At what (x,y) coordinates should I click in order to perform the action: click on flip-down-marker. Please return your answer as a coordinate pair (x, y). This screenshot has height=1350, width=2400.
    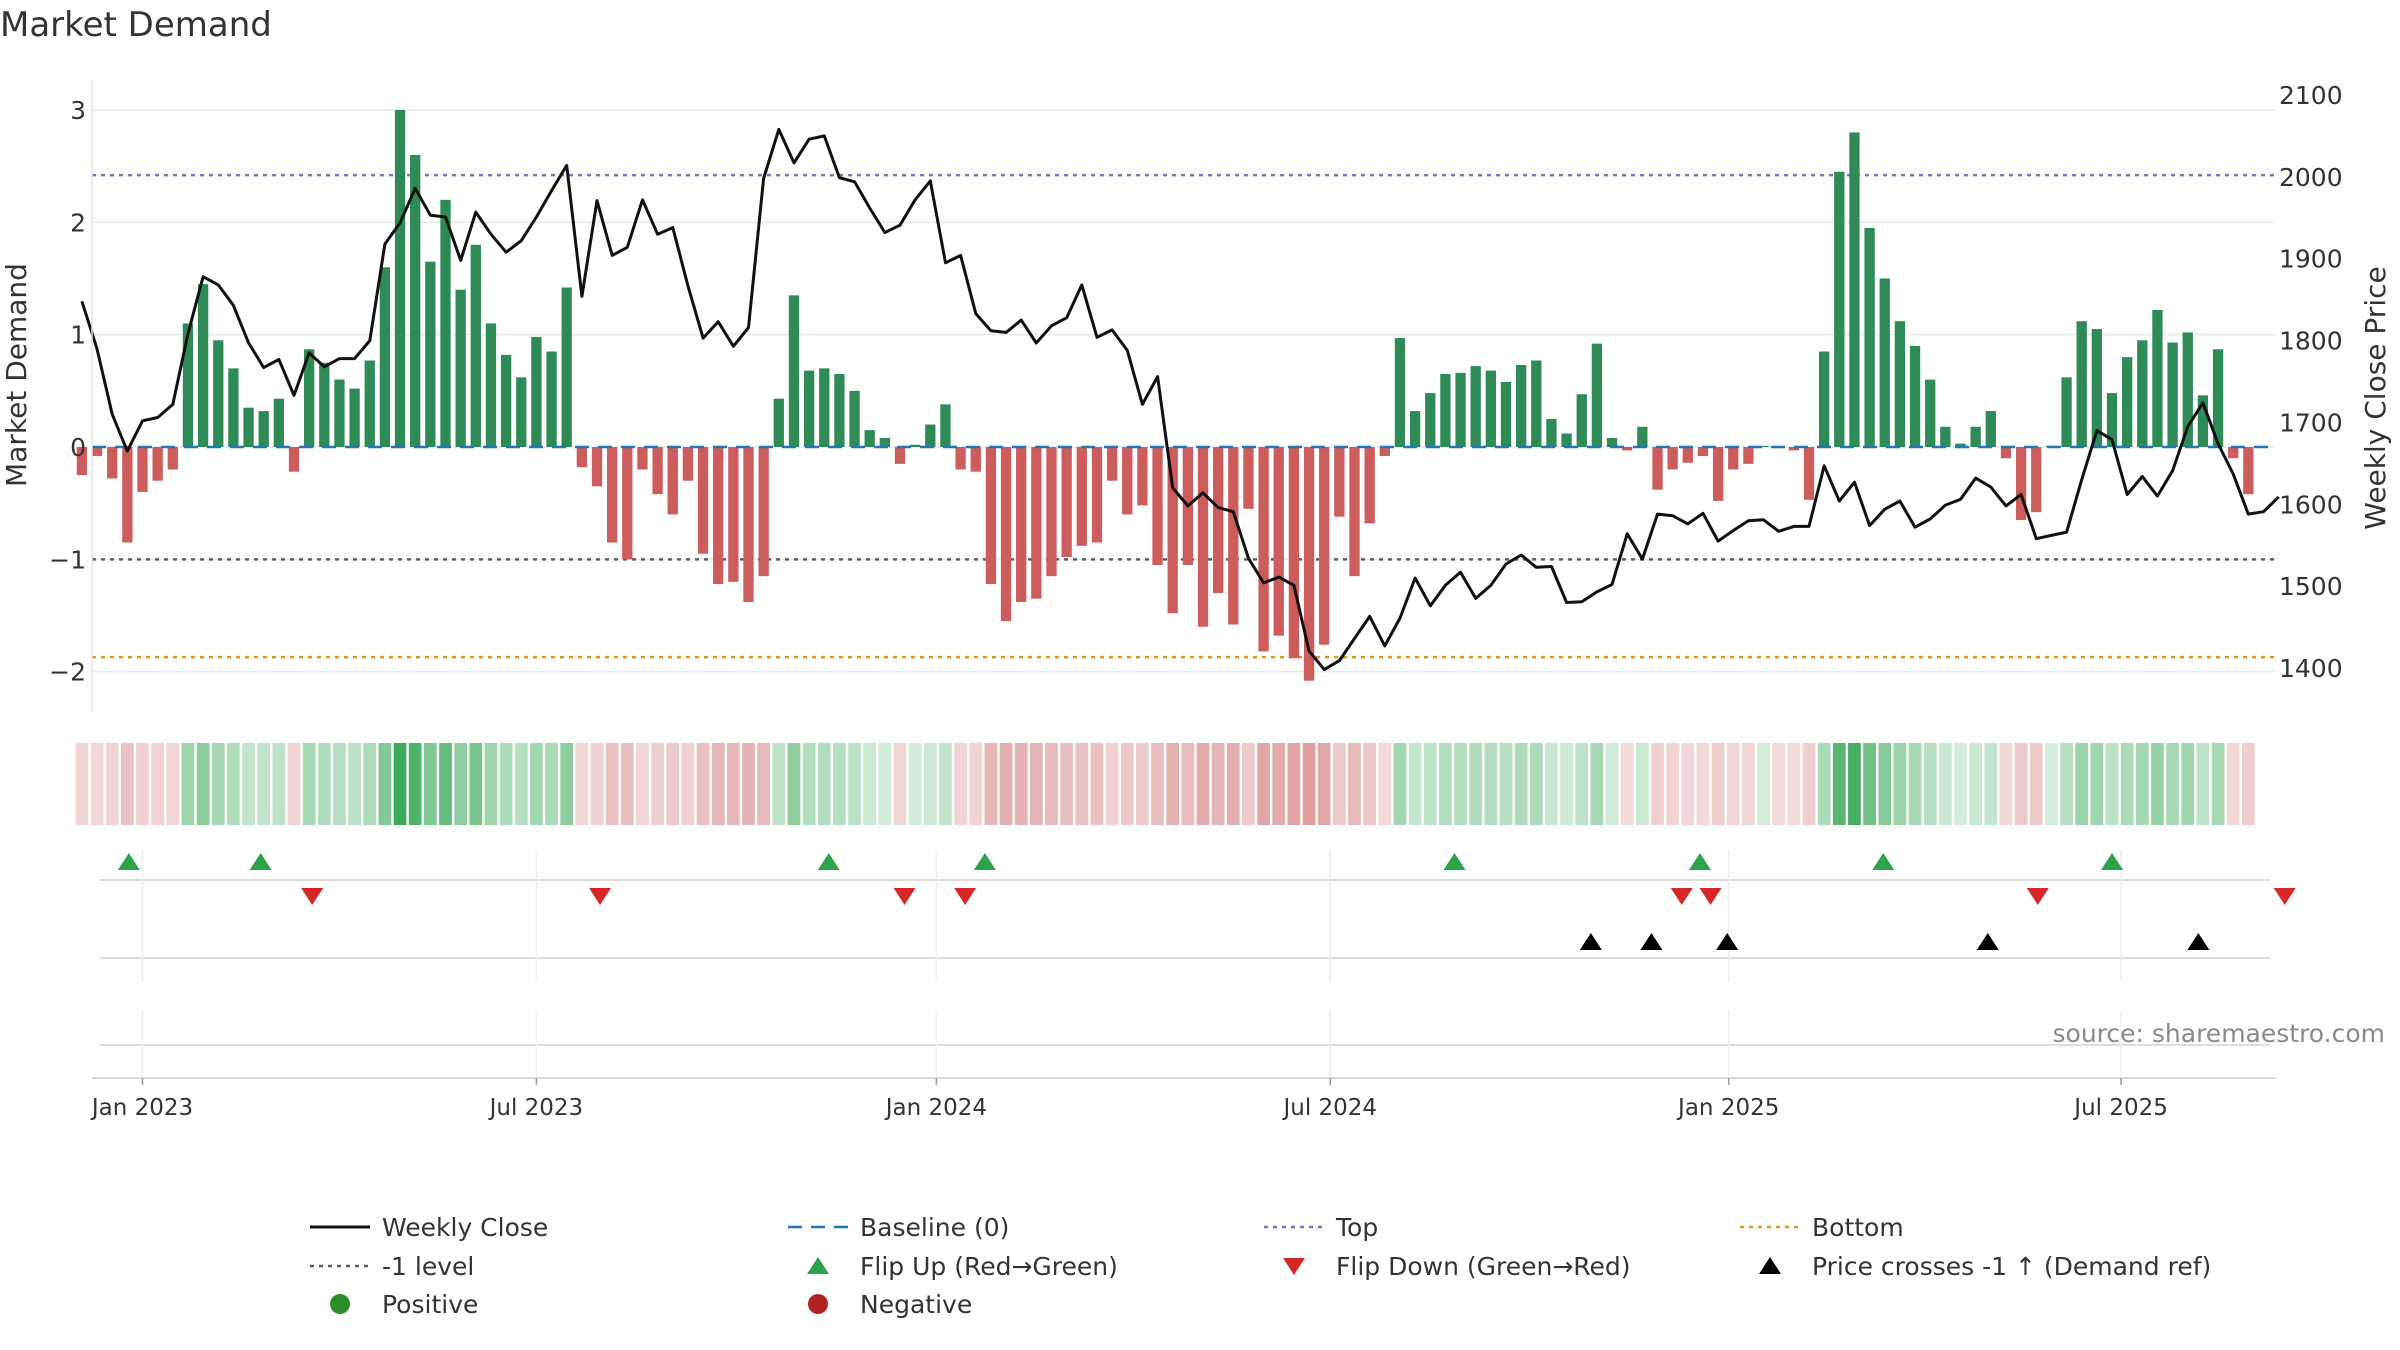
    Looking at the image, I should click on (312, 896).